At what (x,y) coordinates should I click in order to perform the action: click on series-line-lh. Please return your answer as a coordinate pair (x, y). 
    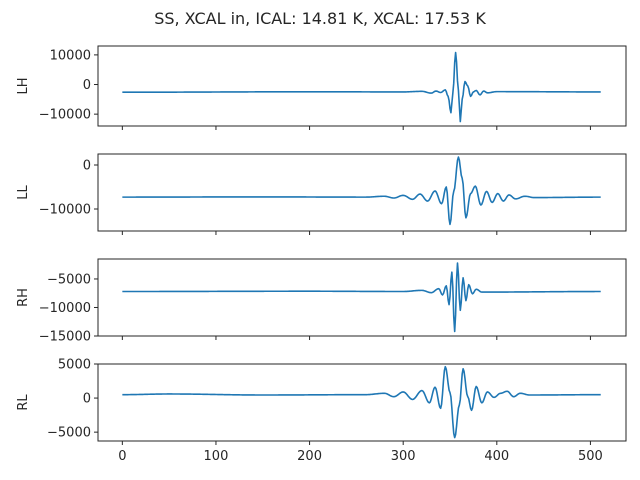
    Looking at the image, I should click on (361, 87).